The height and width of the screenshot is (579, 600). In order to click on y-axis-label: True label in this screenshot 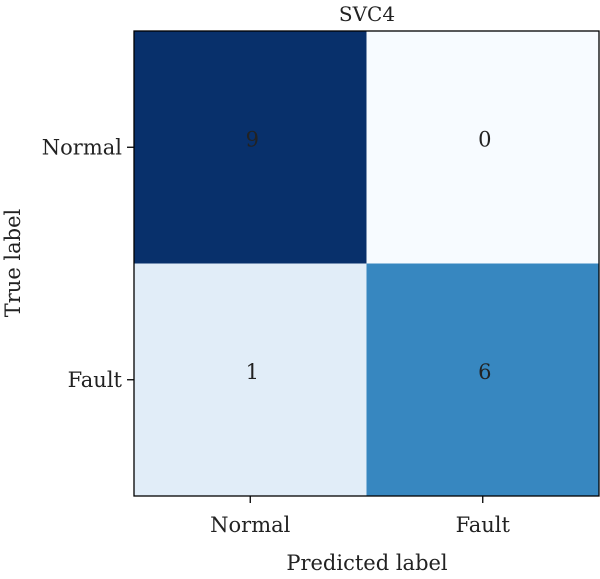, I will do `click(13, 262)`.